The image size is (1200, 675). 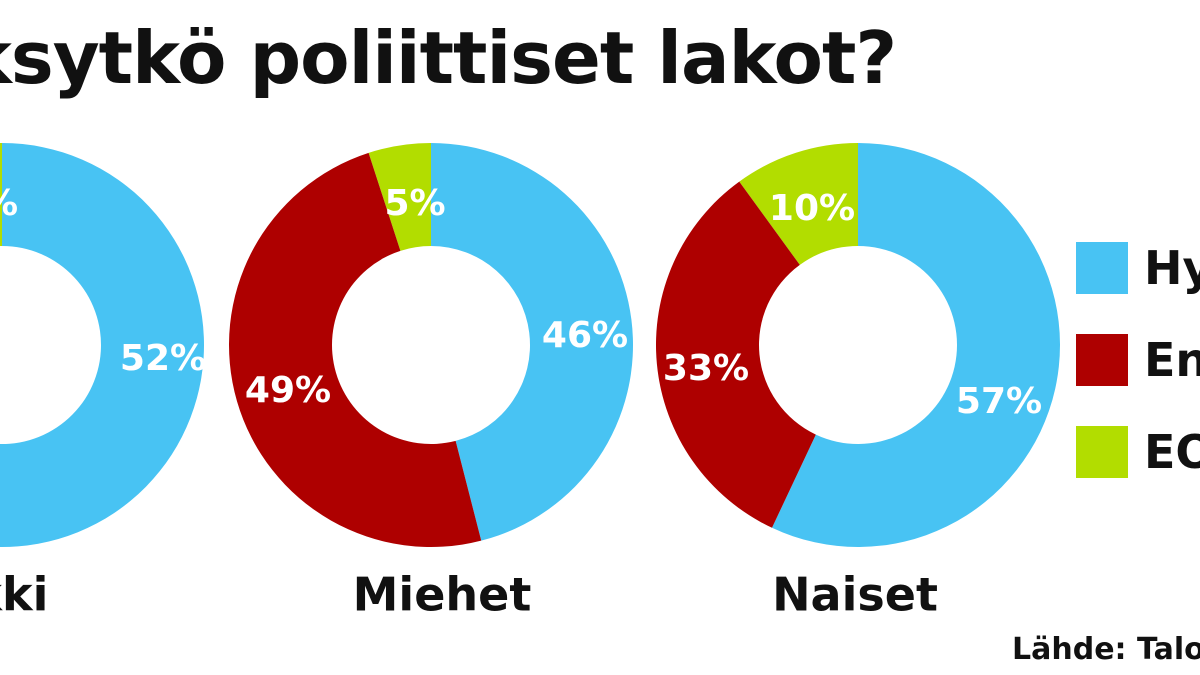 I want to click on slice-label-miehet-hy: 46%, so click(x=585, y=335).